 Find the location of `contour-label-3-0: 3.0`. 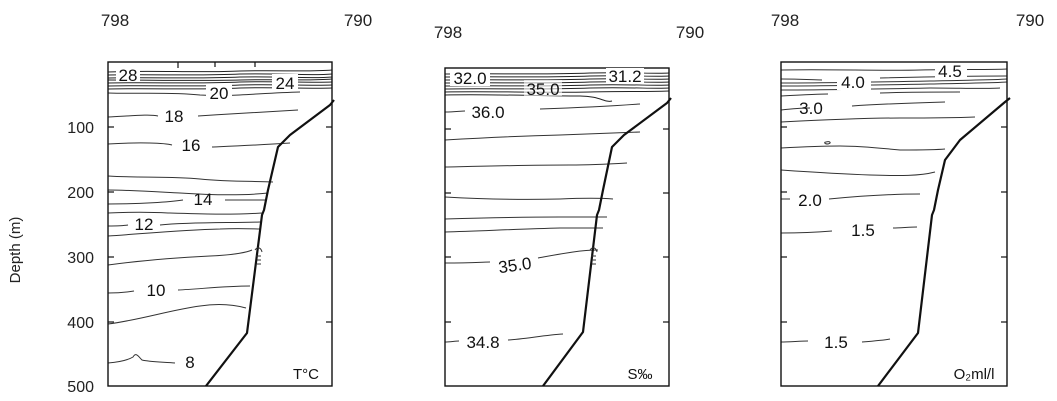

contour-label-3-0: 3.0 is located at coordinates (811, 108).